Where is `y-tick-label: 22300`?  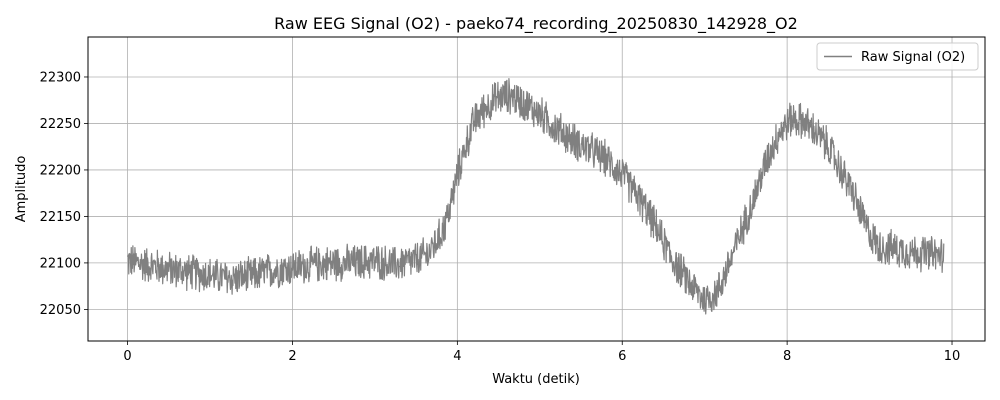
y-tick-label: 22300 is located at coordinates (60, 77).